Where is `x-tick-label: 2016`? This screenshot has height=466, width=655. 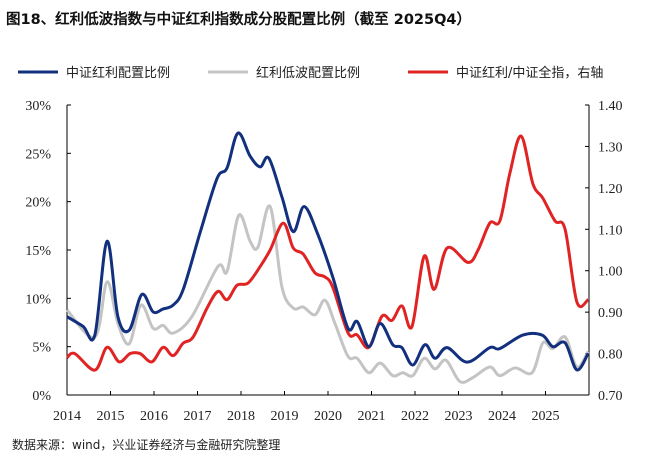 x-tick-label: 2016 is located at coordinates (154, 416).